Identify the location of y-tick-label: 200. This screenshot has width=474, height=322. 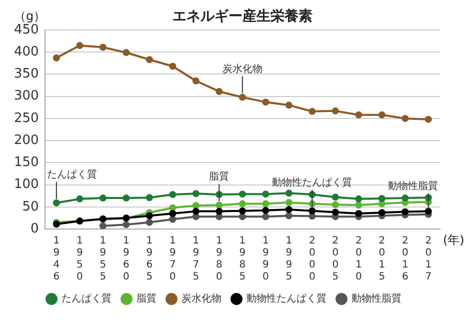
(26, 140).